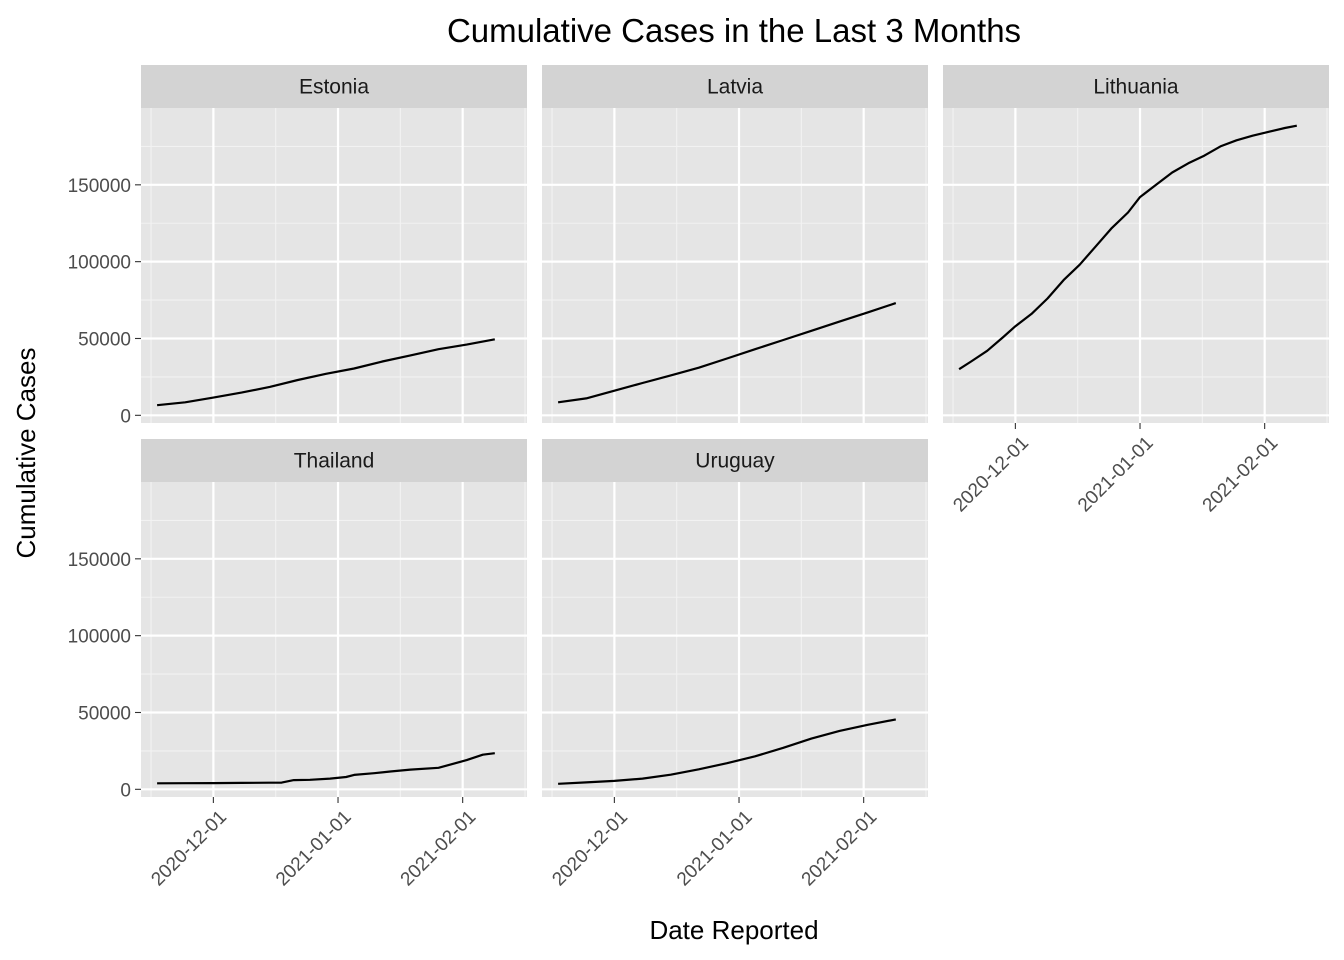 Image resolution: width=1344 pixels, height=960 pixels. I want to click on panel-uruguay: Uruguay 2020-12-01 2021-01-01 2021-02-01, so click(735, 664).